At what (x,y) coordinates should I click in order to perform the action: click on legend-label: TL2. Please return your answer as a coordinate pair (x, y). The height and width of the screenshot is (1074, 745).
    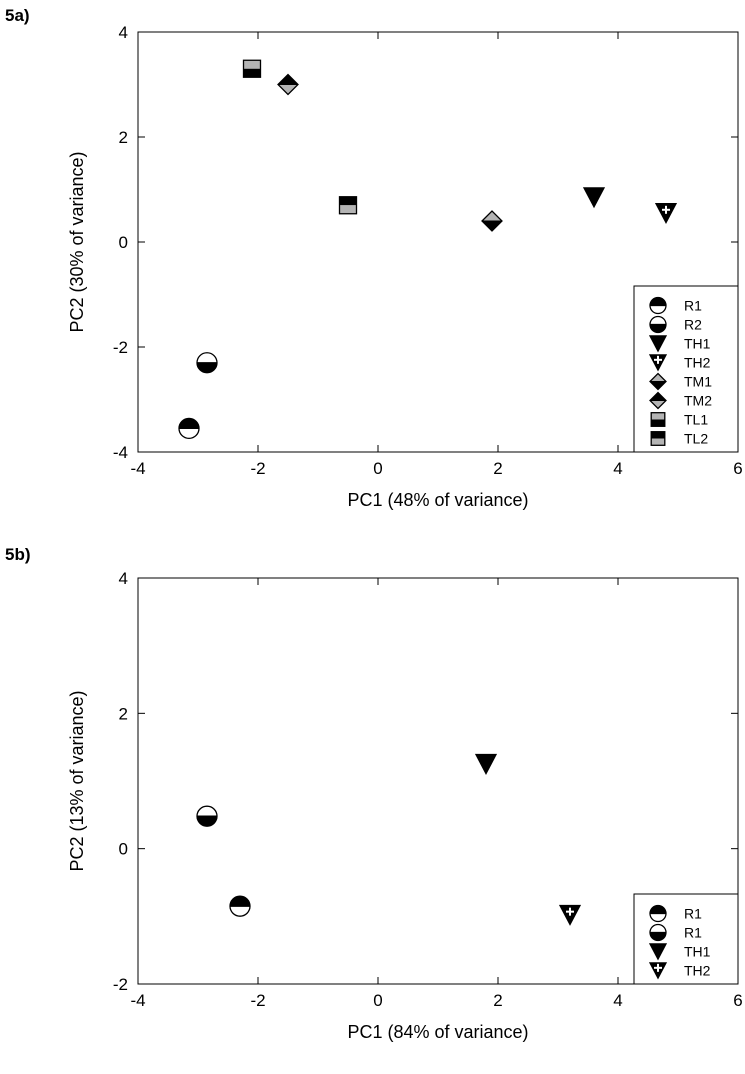
    Looking at the image, I should click on (696, 439).